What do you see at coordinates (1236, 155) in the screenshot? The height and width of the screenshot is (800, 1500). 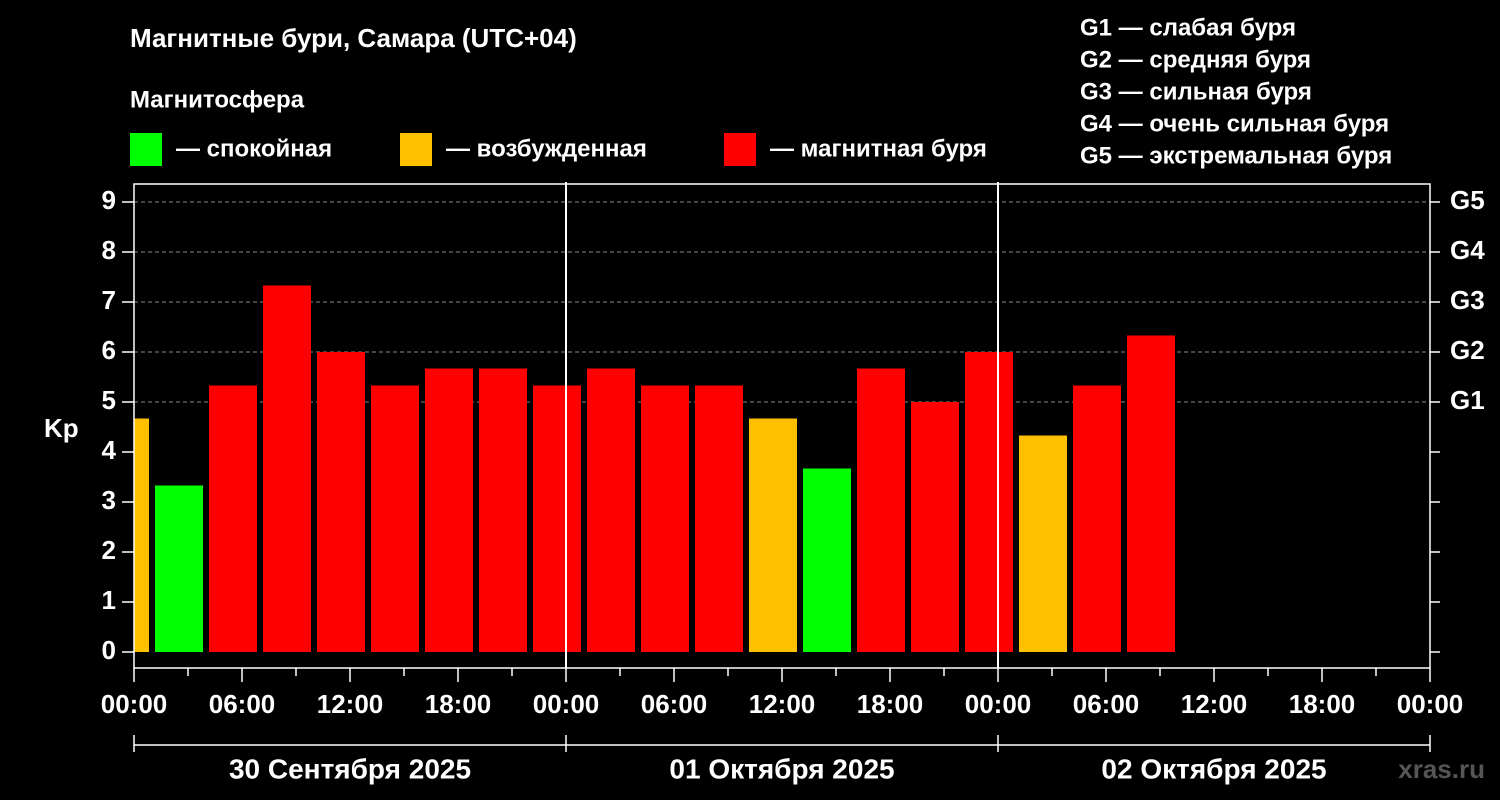 I see `storm-scale-item: G5 — экстремальная буря` at bounding box center [1236, 155].